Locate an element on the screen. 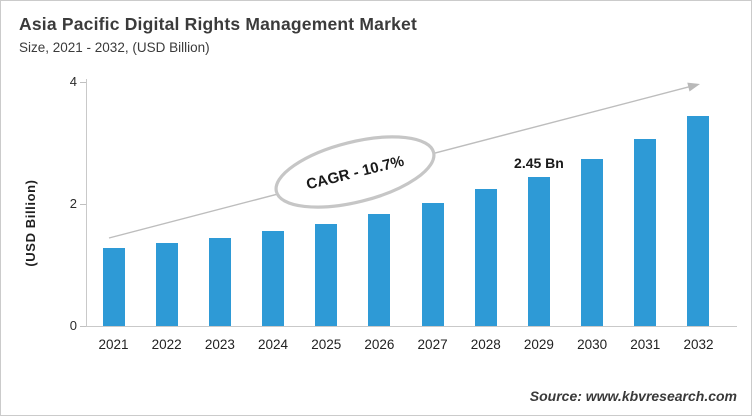  bar-2029 is located at coordinates (538, 251).